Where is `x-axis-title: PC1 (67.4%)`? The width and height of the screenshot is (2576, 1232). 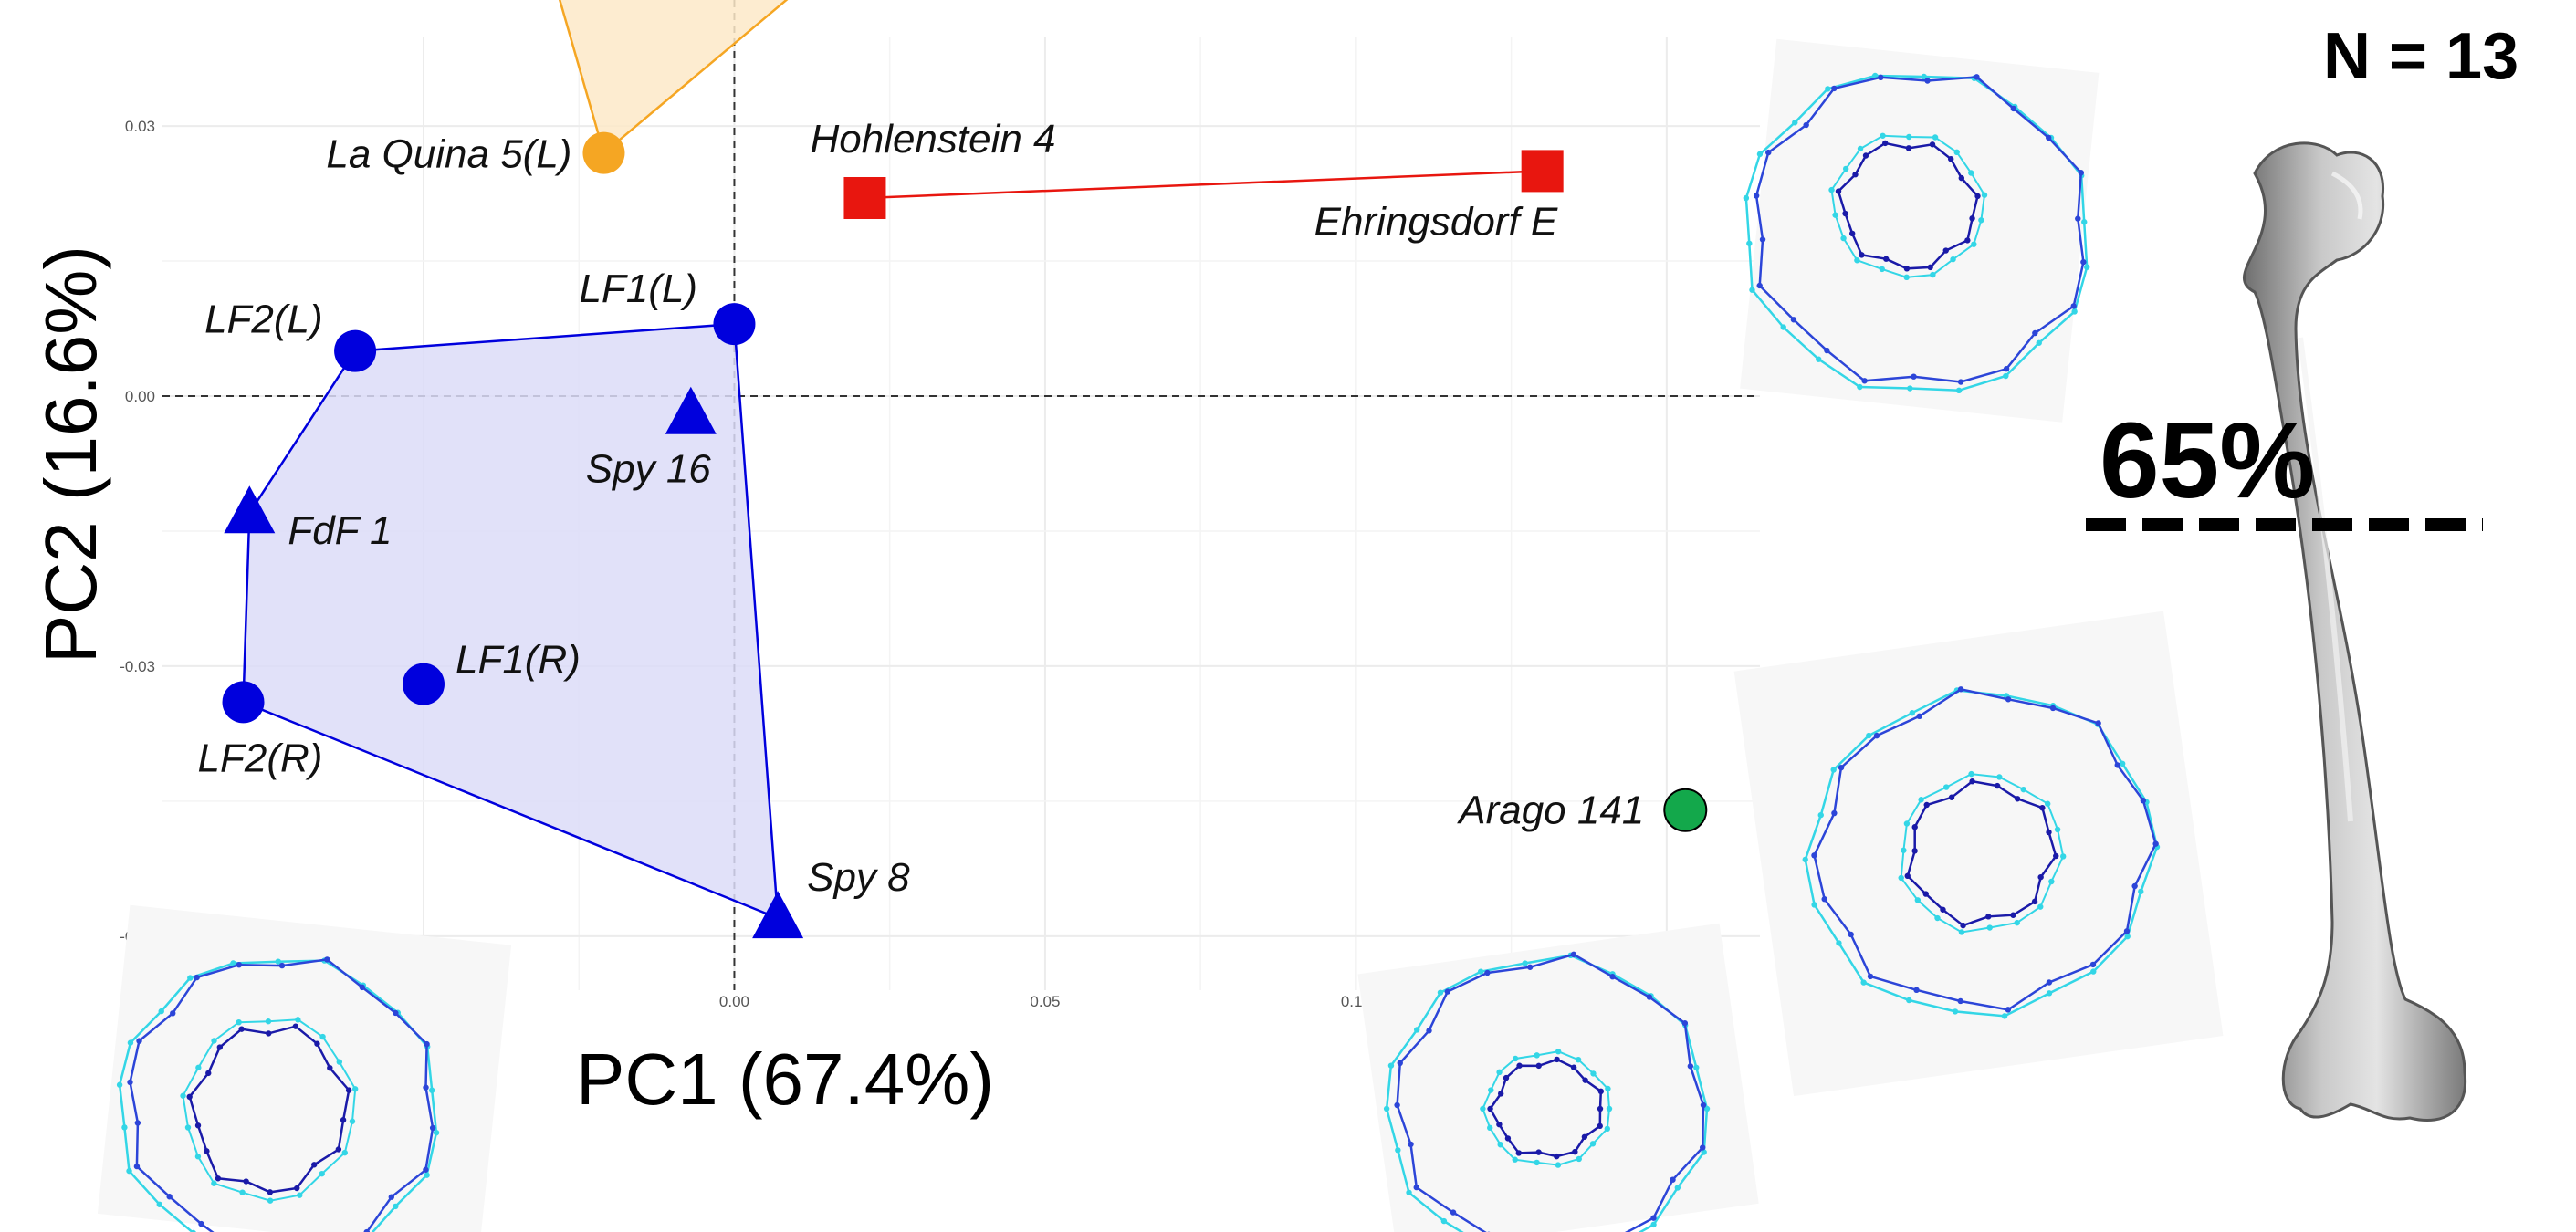 x-axis-title: PC1 (67.4%) is located at coordinates (785, 1079).